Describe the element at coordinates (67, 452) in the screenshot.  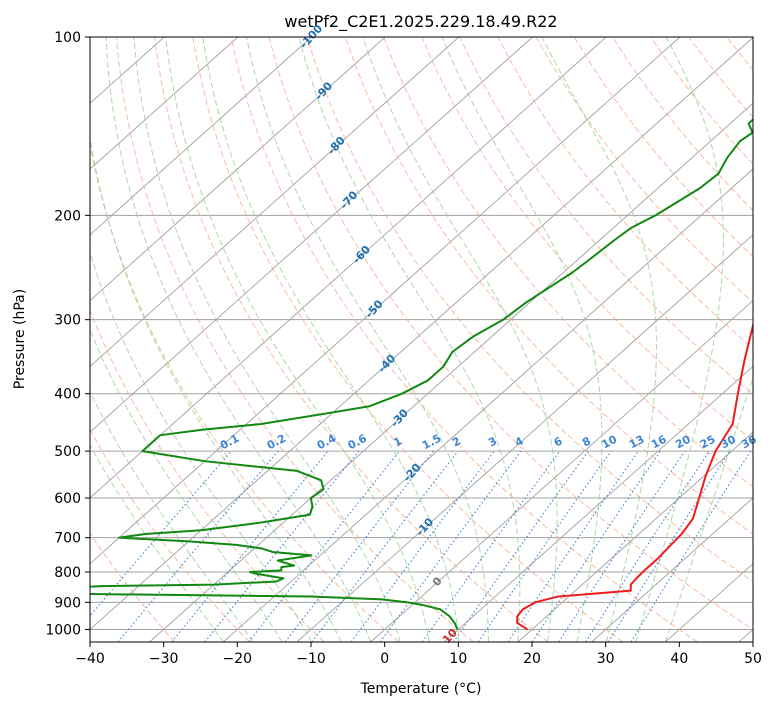
I see `y-tick-label: 500` at that location.